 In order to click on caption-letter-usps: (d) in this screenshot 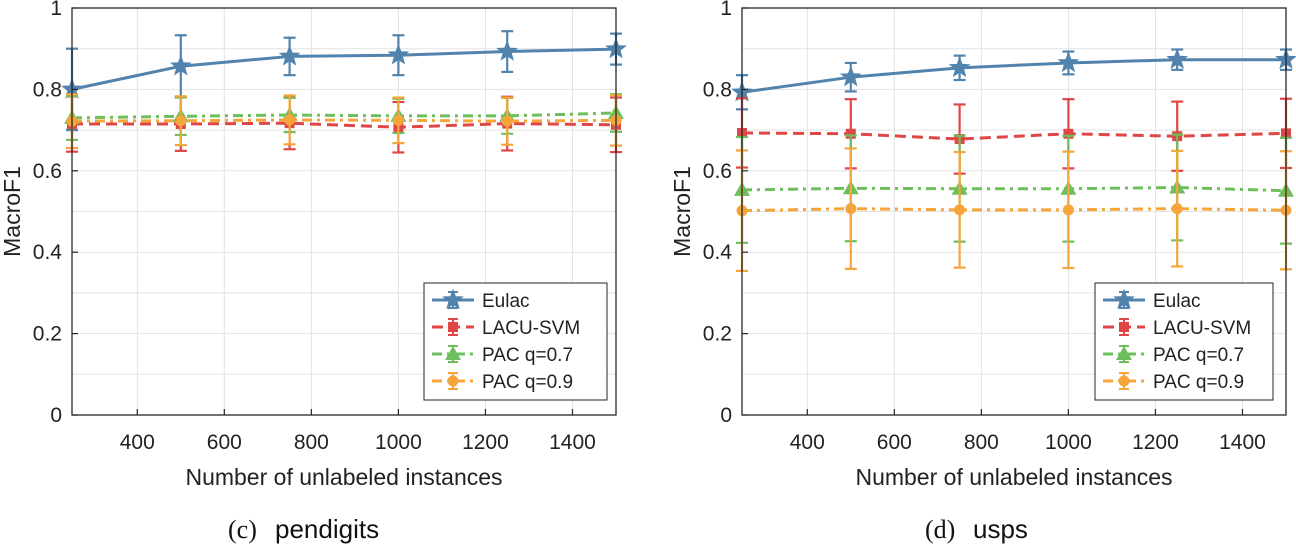, I will do `click(940, 529)`.